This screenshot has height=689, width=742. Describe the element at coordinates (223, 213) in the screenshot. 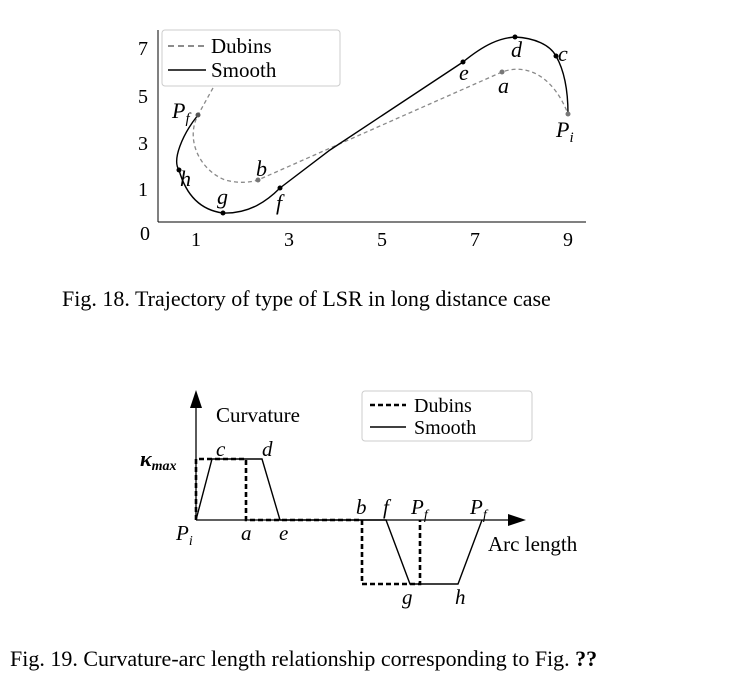

I see `fig18-point-g-marker` at that location.